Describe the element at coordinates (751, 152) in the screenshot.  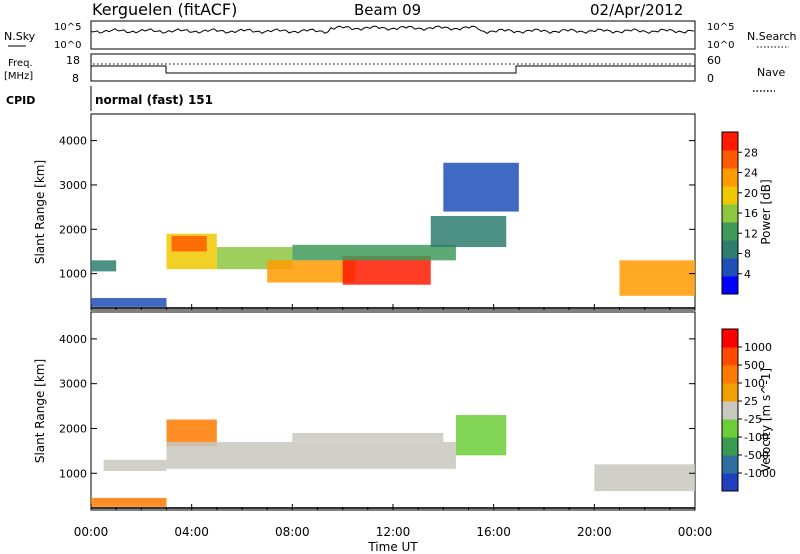
I see `power-colorbar-tick-label-0: 28` at that location.